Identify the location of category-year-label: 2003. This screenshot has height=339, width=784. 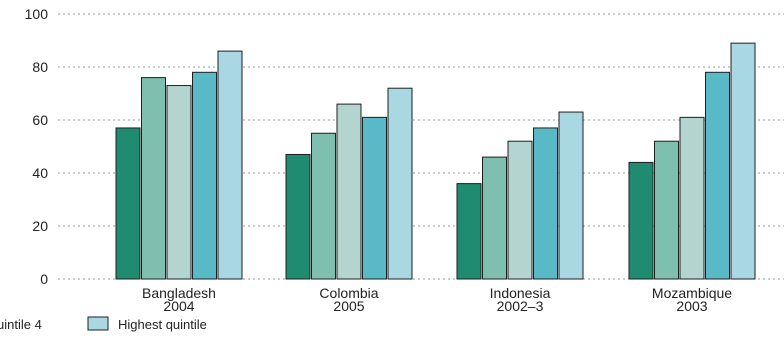
(691, 306).